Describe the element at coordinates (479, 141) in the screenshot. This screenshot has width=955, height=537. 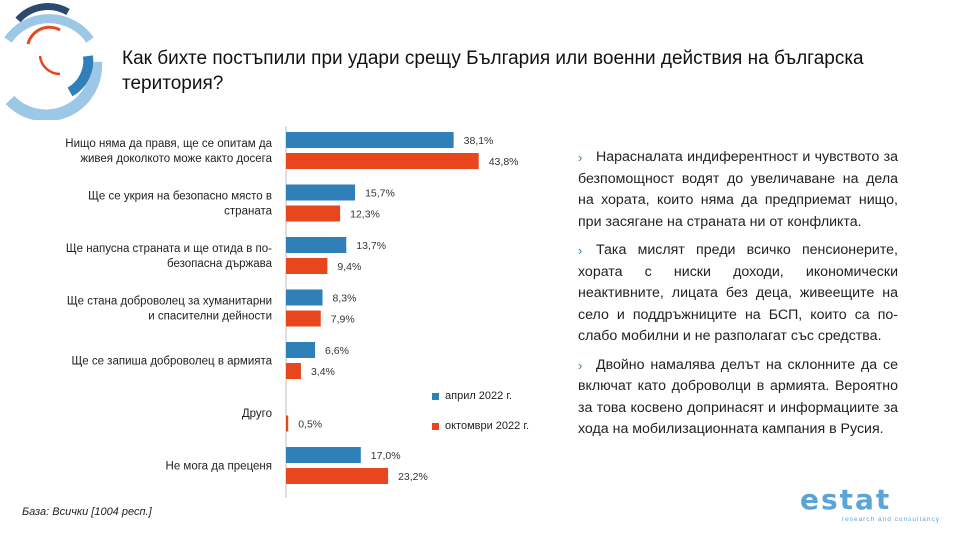
I see `data-label: 38,1%` at that location.